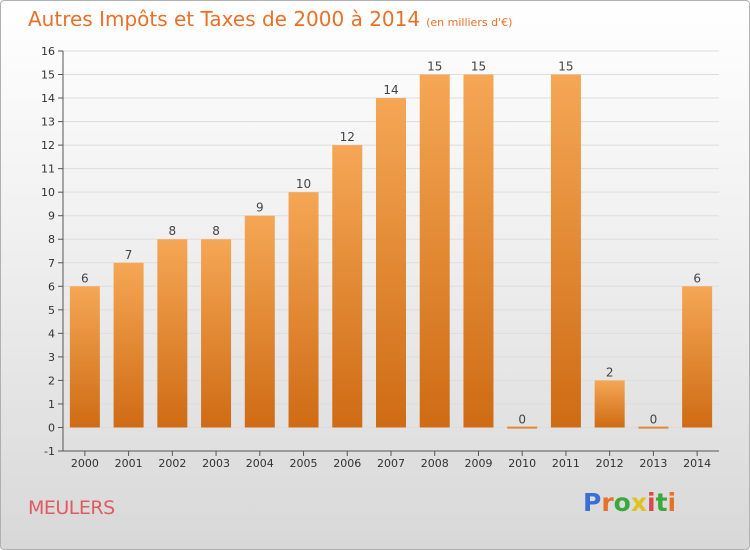  Describe the element at coordinates (565, 67) in the screenshot. I see `data-label-2011: 15` at that location.